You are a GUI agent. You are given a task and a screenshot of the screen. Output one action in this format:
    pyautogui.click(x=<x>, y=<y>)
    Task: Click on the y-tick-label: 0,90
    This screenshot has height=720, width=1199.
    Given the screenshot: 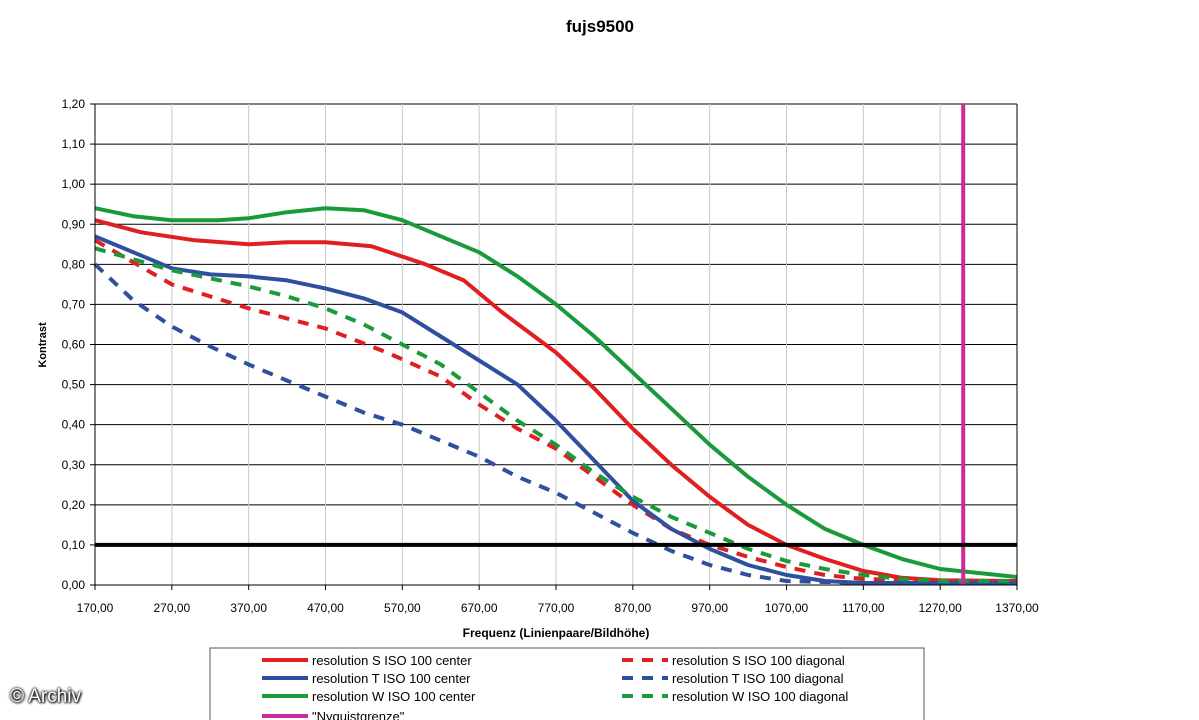 What is the action you would take?
    pyautogui.click(x=74, y=224)
    